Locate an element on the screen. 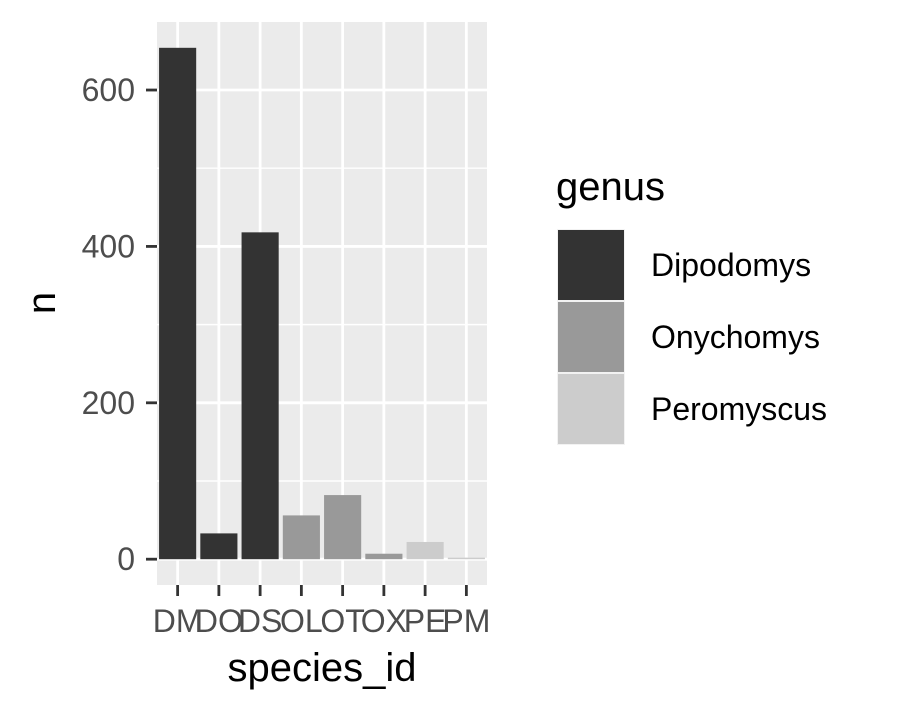 The image size is (897, 714). legend-label: Dipodomys is located at coordinates (731, 265).